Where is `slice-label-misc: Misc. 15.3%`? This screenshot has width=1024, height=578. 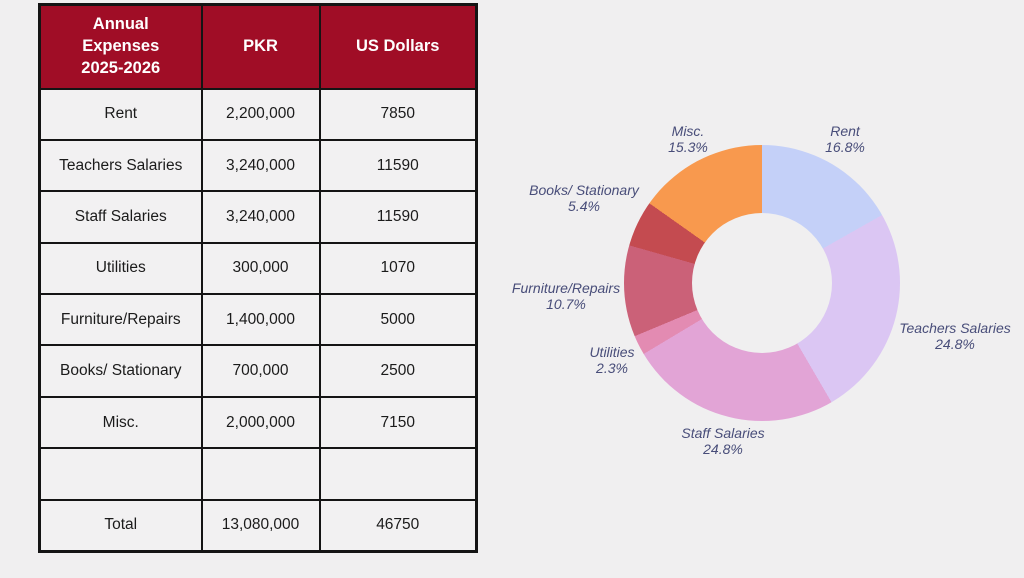
slice-label-misc: Misc. 15.3% is located at coordinates (688, 139).